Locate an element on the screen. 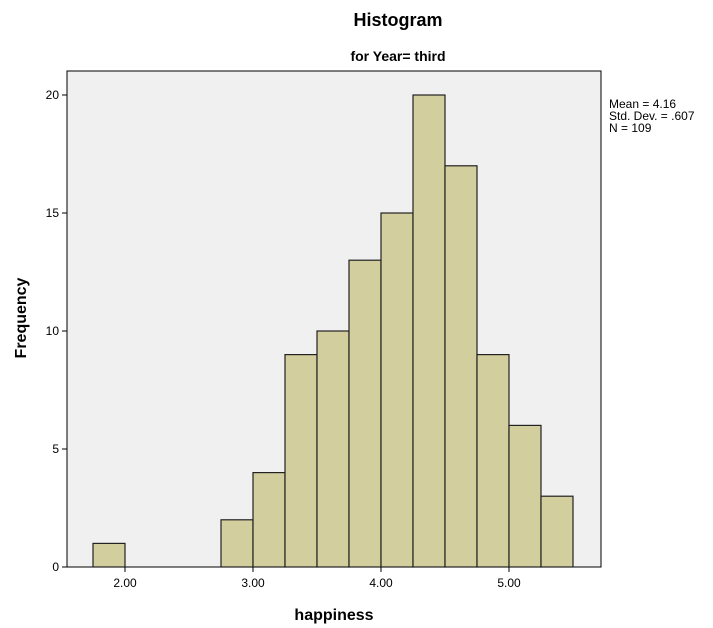 This screenshot has width=713, height=628. chart-title: Histogram is located at coordinates (397, 20).